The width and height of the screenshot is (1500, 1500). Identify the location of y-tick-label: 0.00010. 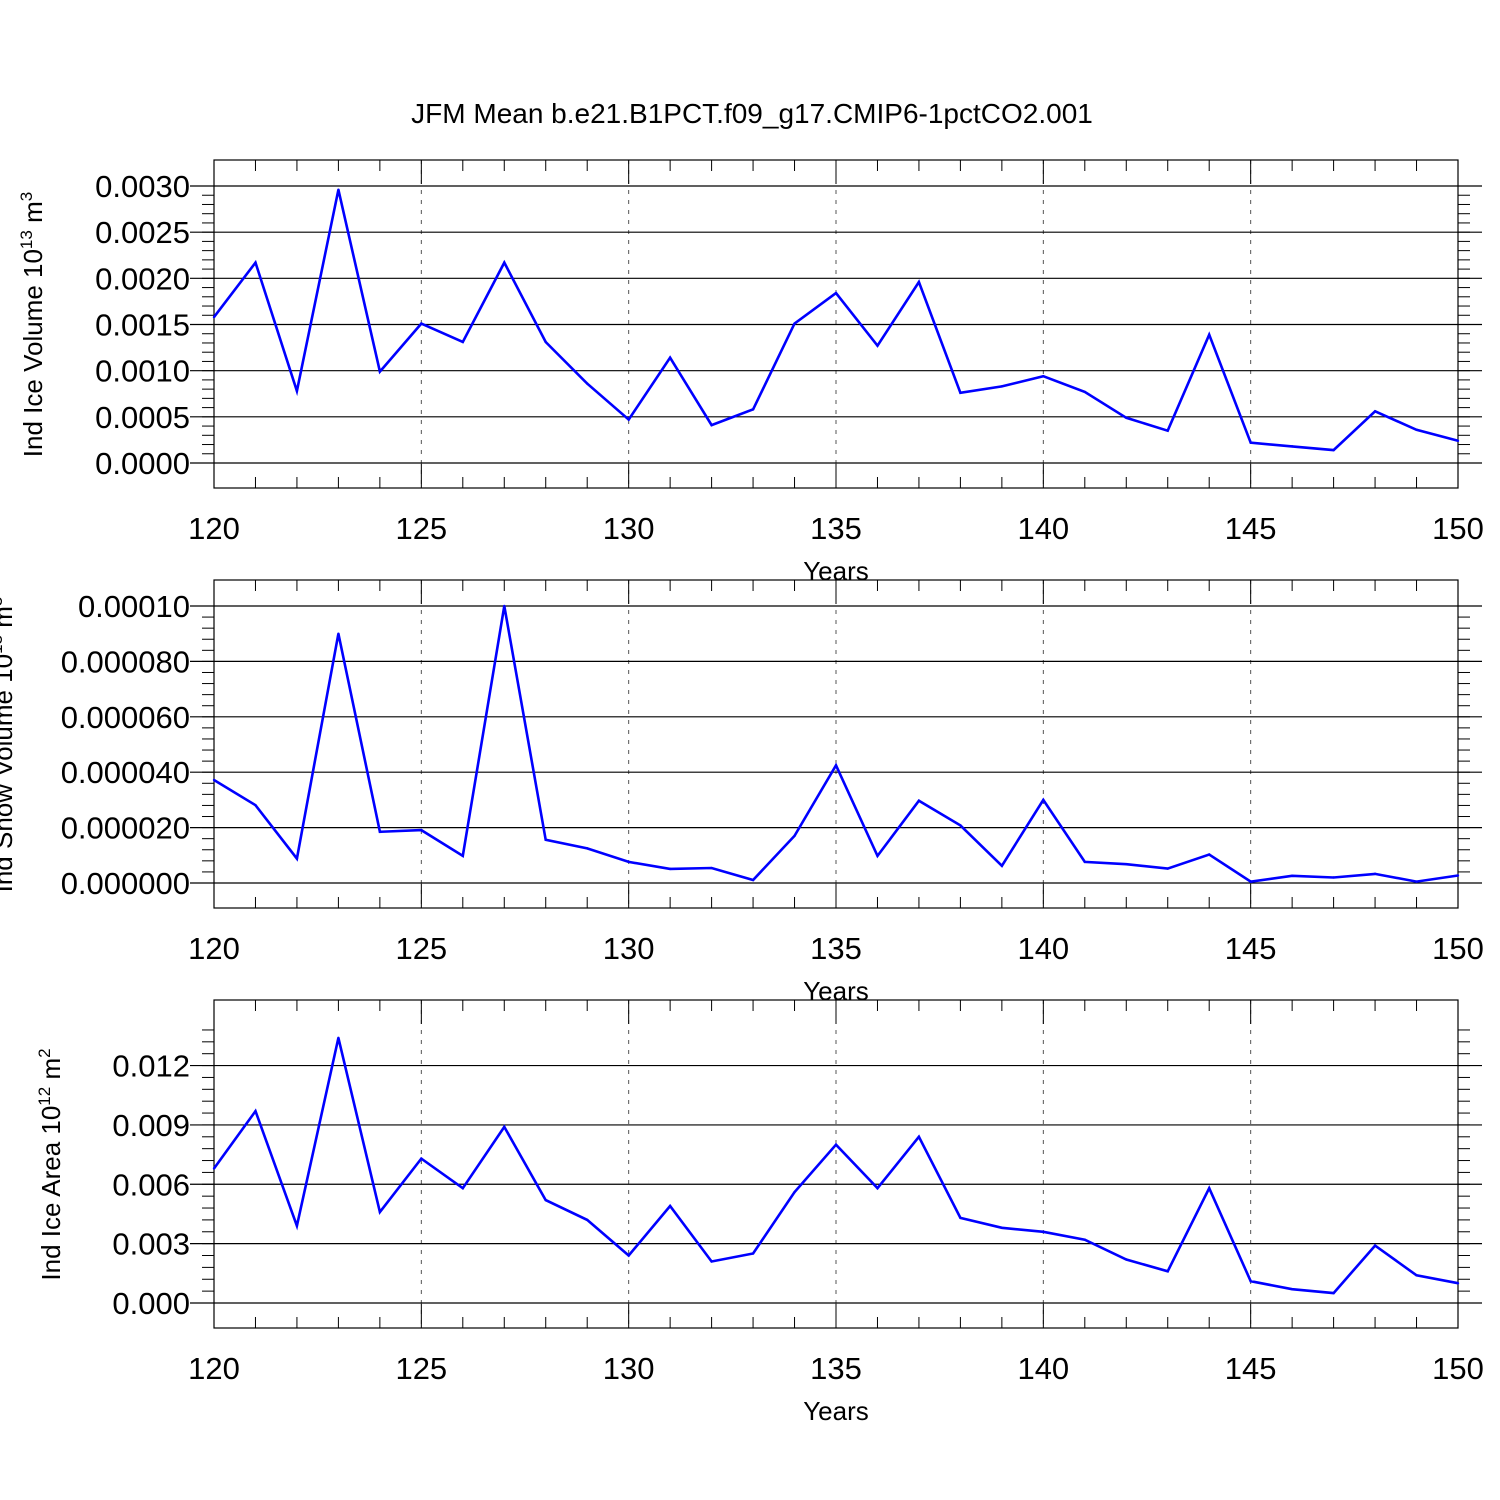
(134, 606).